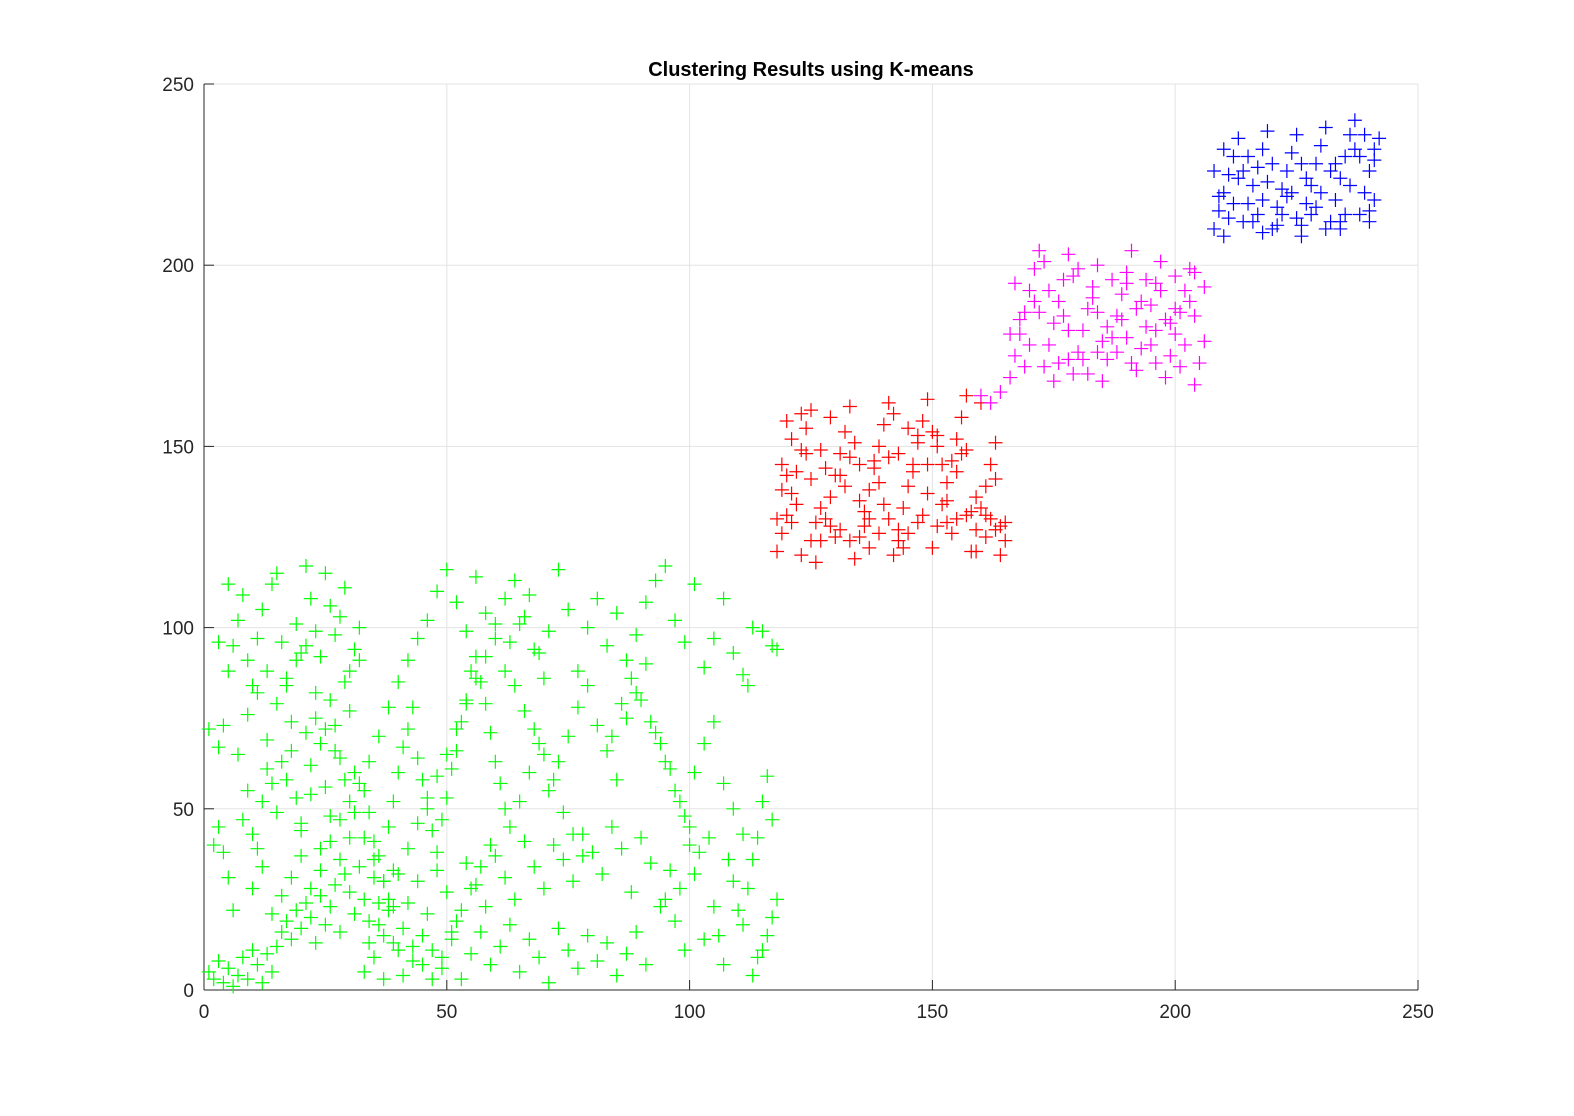 The width and height of the screenshot is (1574, 1116). Describe the element at coordinates (178, 447) in the screenshot. I see `y-tick-label: 150` at that location.